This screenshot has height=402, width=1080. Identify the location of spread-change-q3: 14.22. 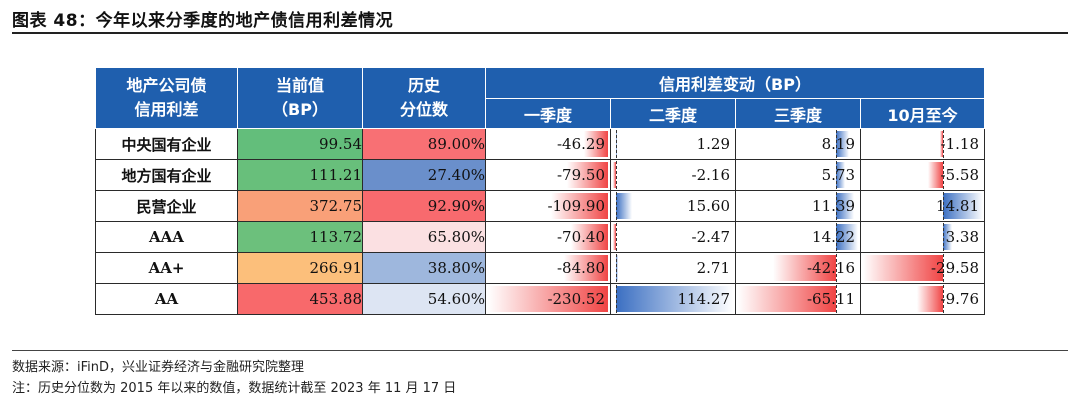
(798, 237).